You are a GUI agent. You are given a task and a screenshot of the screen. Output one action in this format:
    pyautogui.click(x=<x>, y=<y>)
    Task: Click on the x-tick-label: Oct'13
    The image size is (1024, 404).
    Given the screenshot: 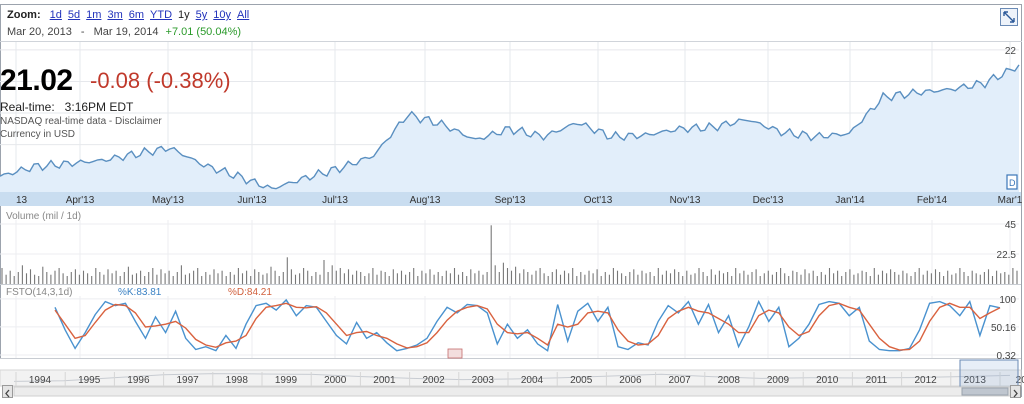 What is the action you would take?
    pyautogui.click(x=598, y=200)
    